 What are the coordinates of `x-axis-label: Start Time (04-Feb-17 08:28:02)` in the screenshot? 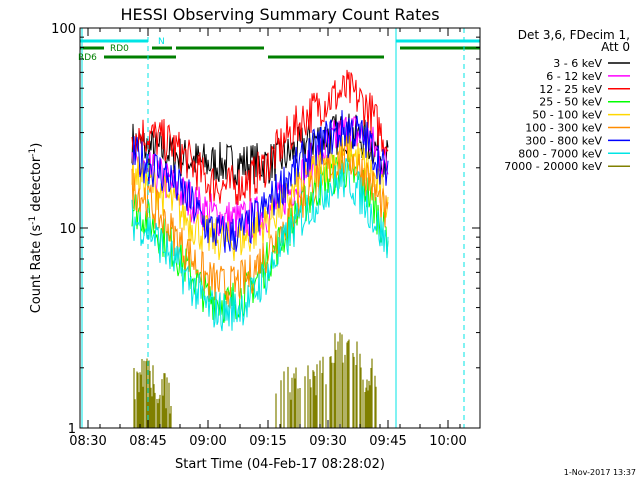 It's located at (280, 464).